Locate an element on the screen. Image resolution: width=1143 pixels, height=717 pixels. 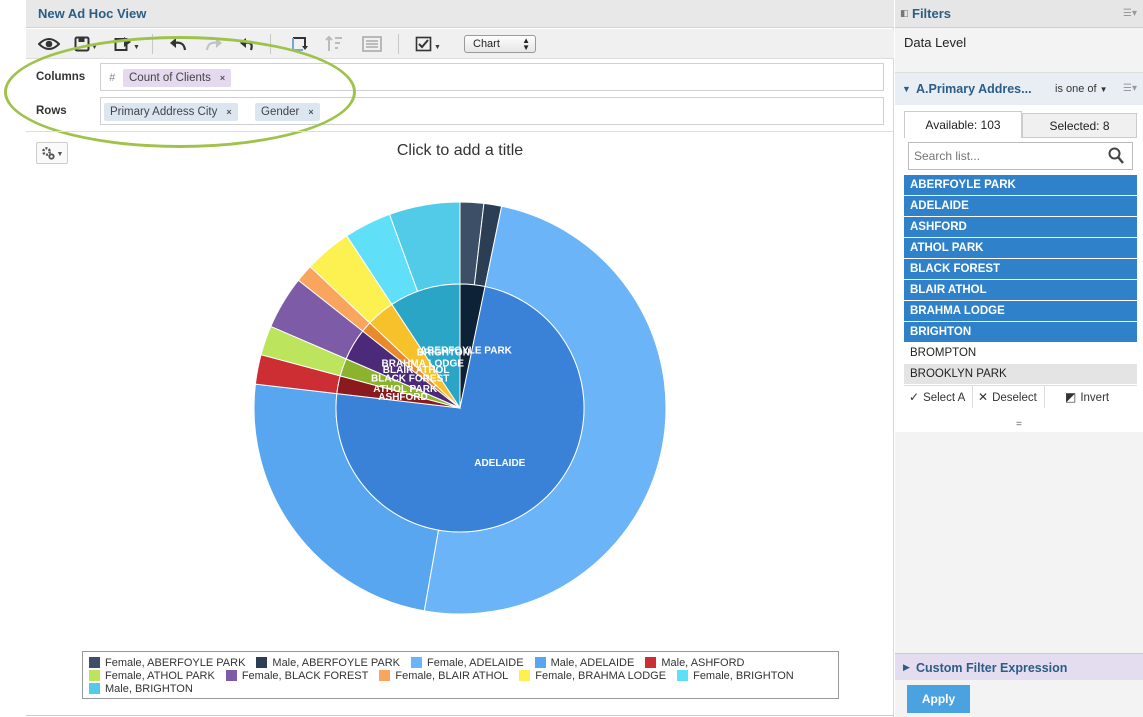
slice-label: BRIGHTON is located at coordinates (443, 352).